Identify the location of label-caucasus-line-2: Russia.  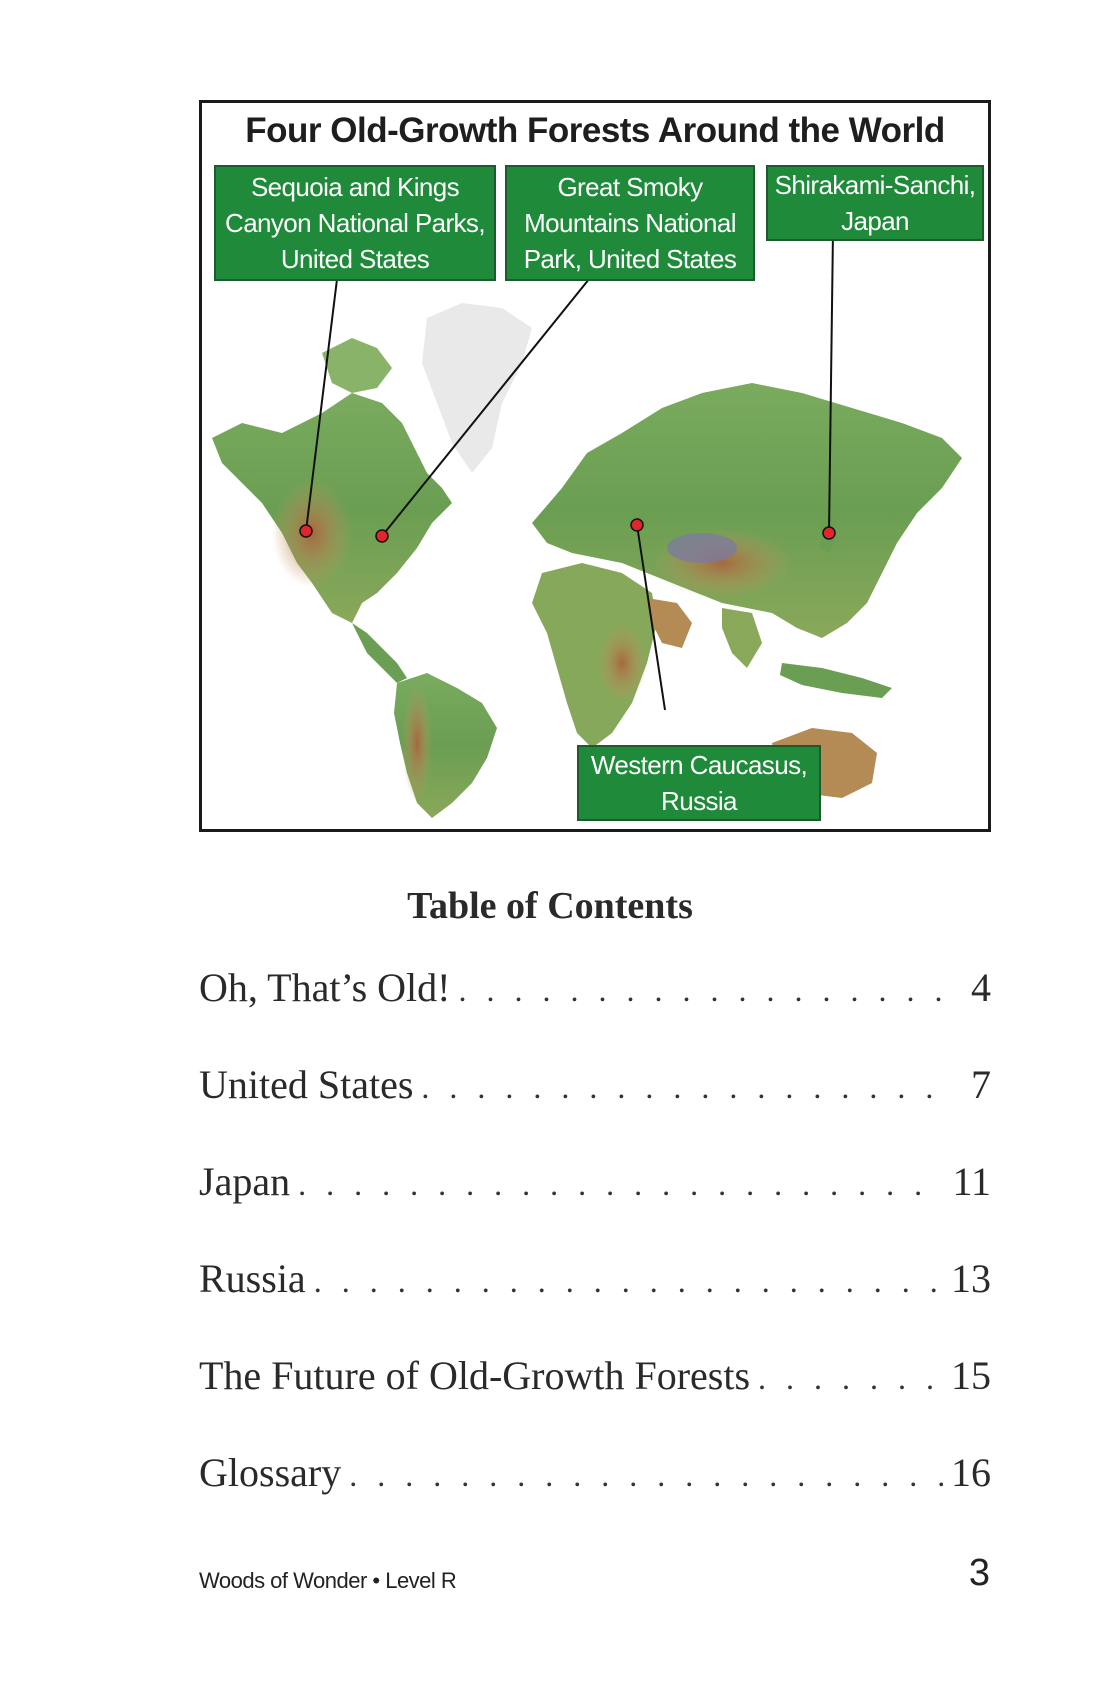
(699, 801).